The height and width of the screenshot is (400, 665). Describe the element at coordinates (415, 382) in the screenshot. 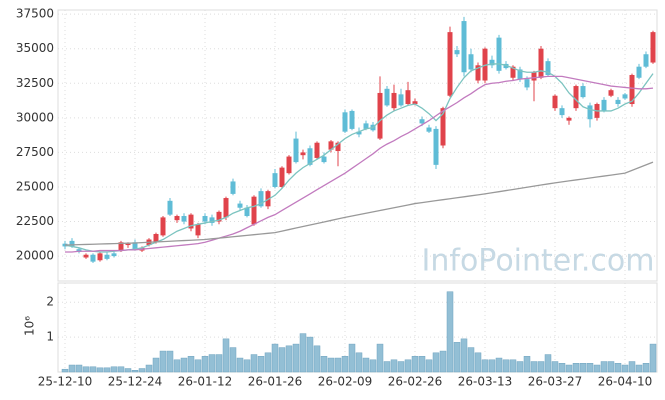

I see `x-tick-label: 26-02-26` at that location.